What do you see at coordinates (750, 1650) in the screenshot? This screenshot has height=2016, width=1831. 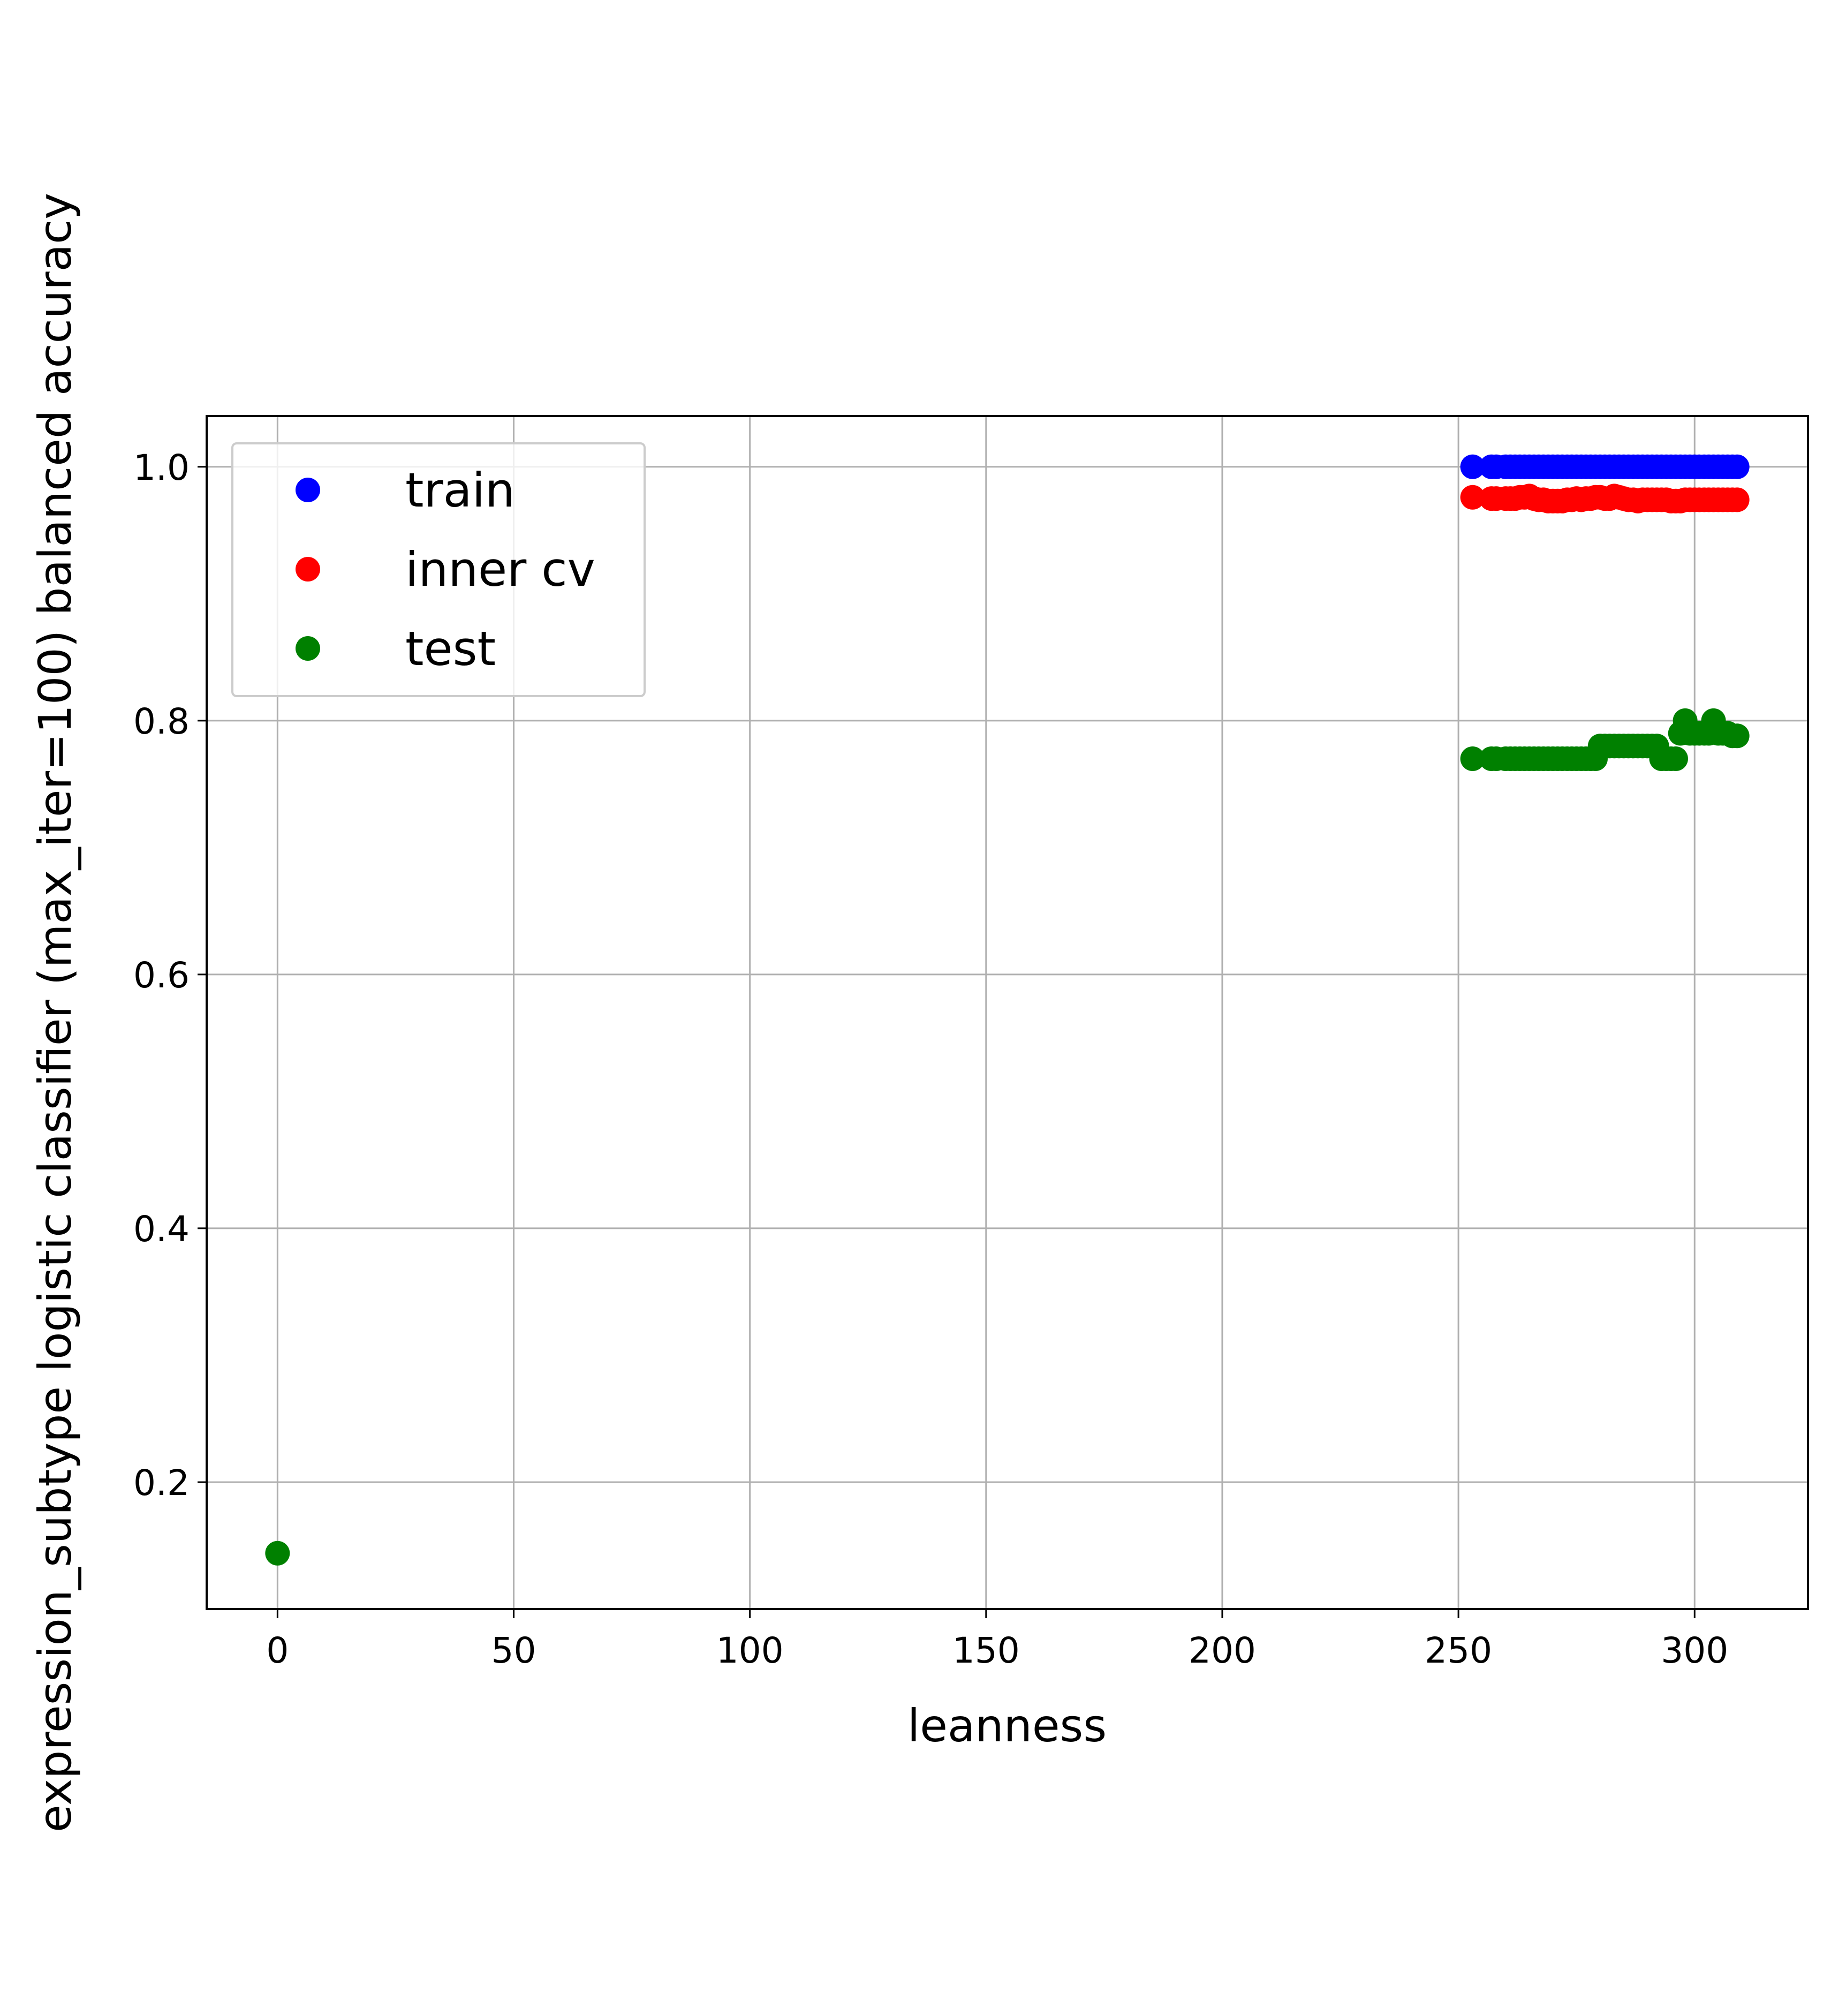 I see `x-tick-label: 100` at bounding box center [750, 1650].